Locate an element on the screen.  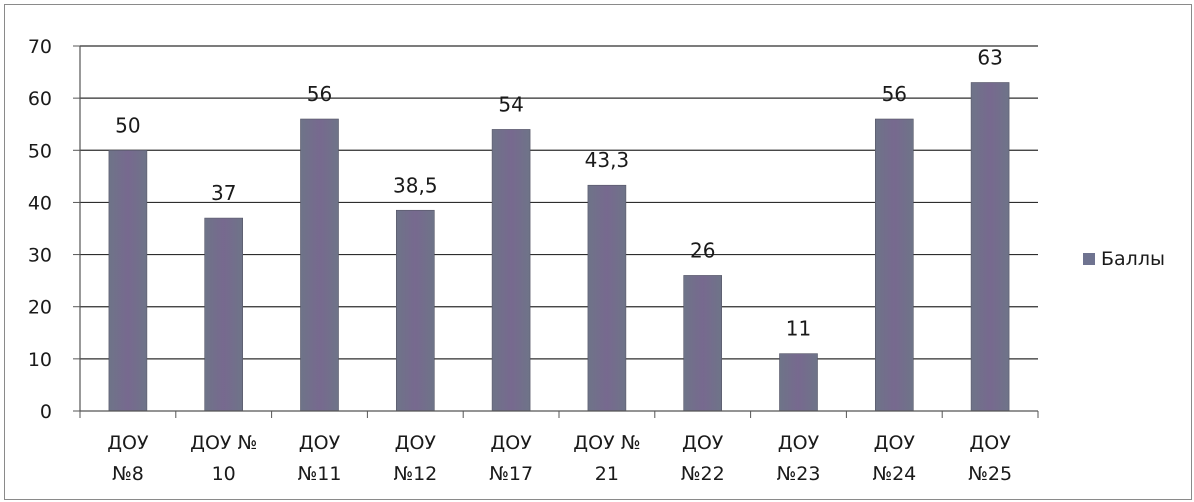
category-label: №22 is located at coordinates (703, 474).